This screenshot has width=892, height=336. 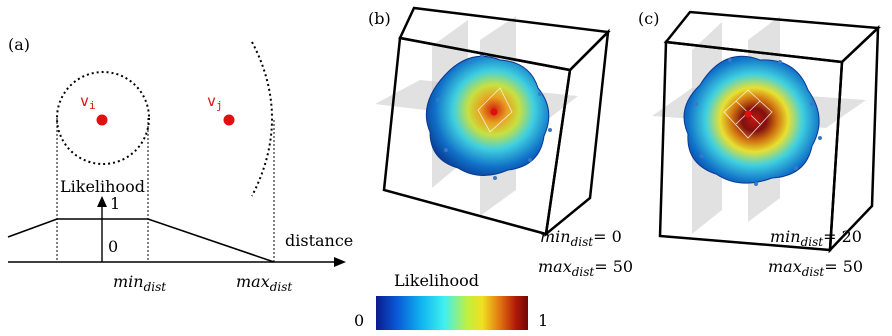 I want to click on panel-b-label: (b), so click(x=379, y=18).